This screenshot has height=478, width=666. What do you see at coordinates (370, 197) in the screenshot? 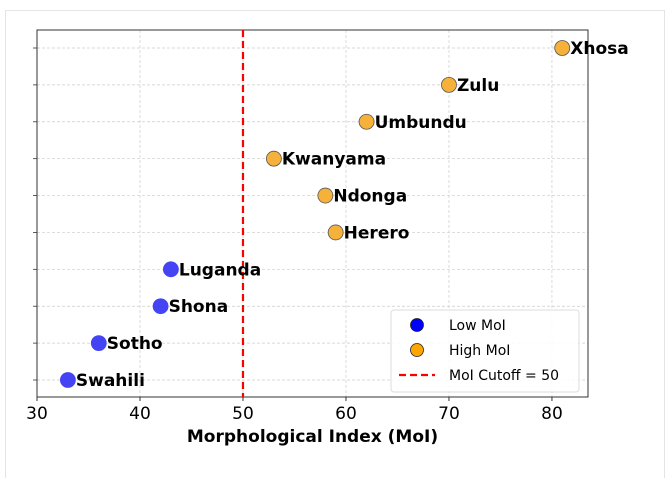
I see `point-label: Ndonga` at bounding box center [370, 197].